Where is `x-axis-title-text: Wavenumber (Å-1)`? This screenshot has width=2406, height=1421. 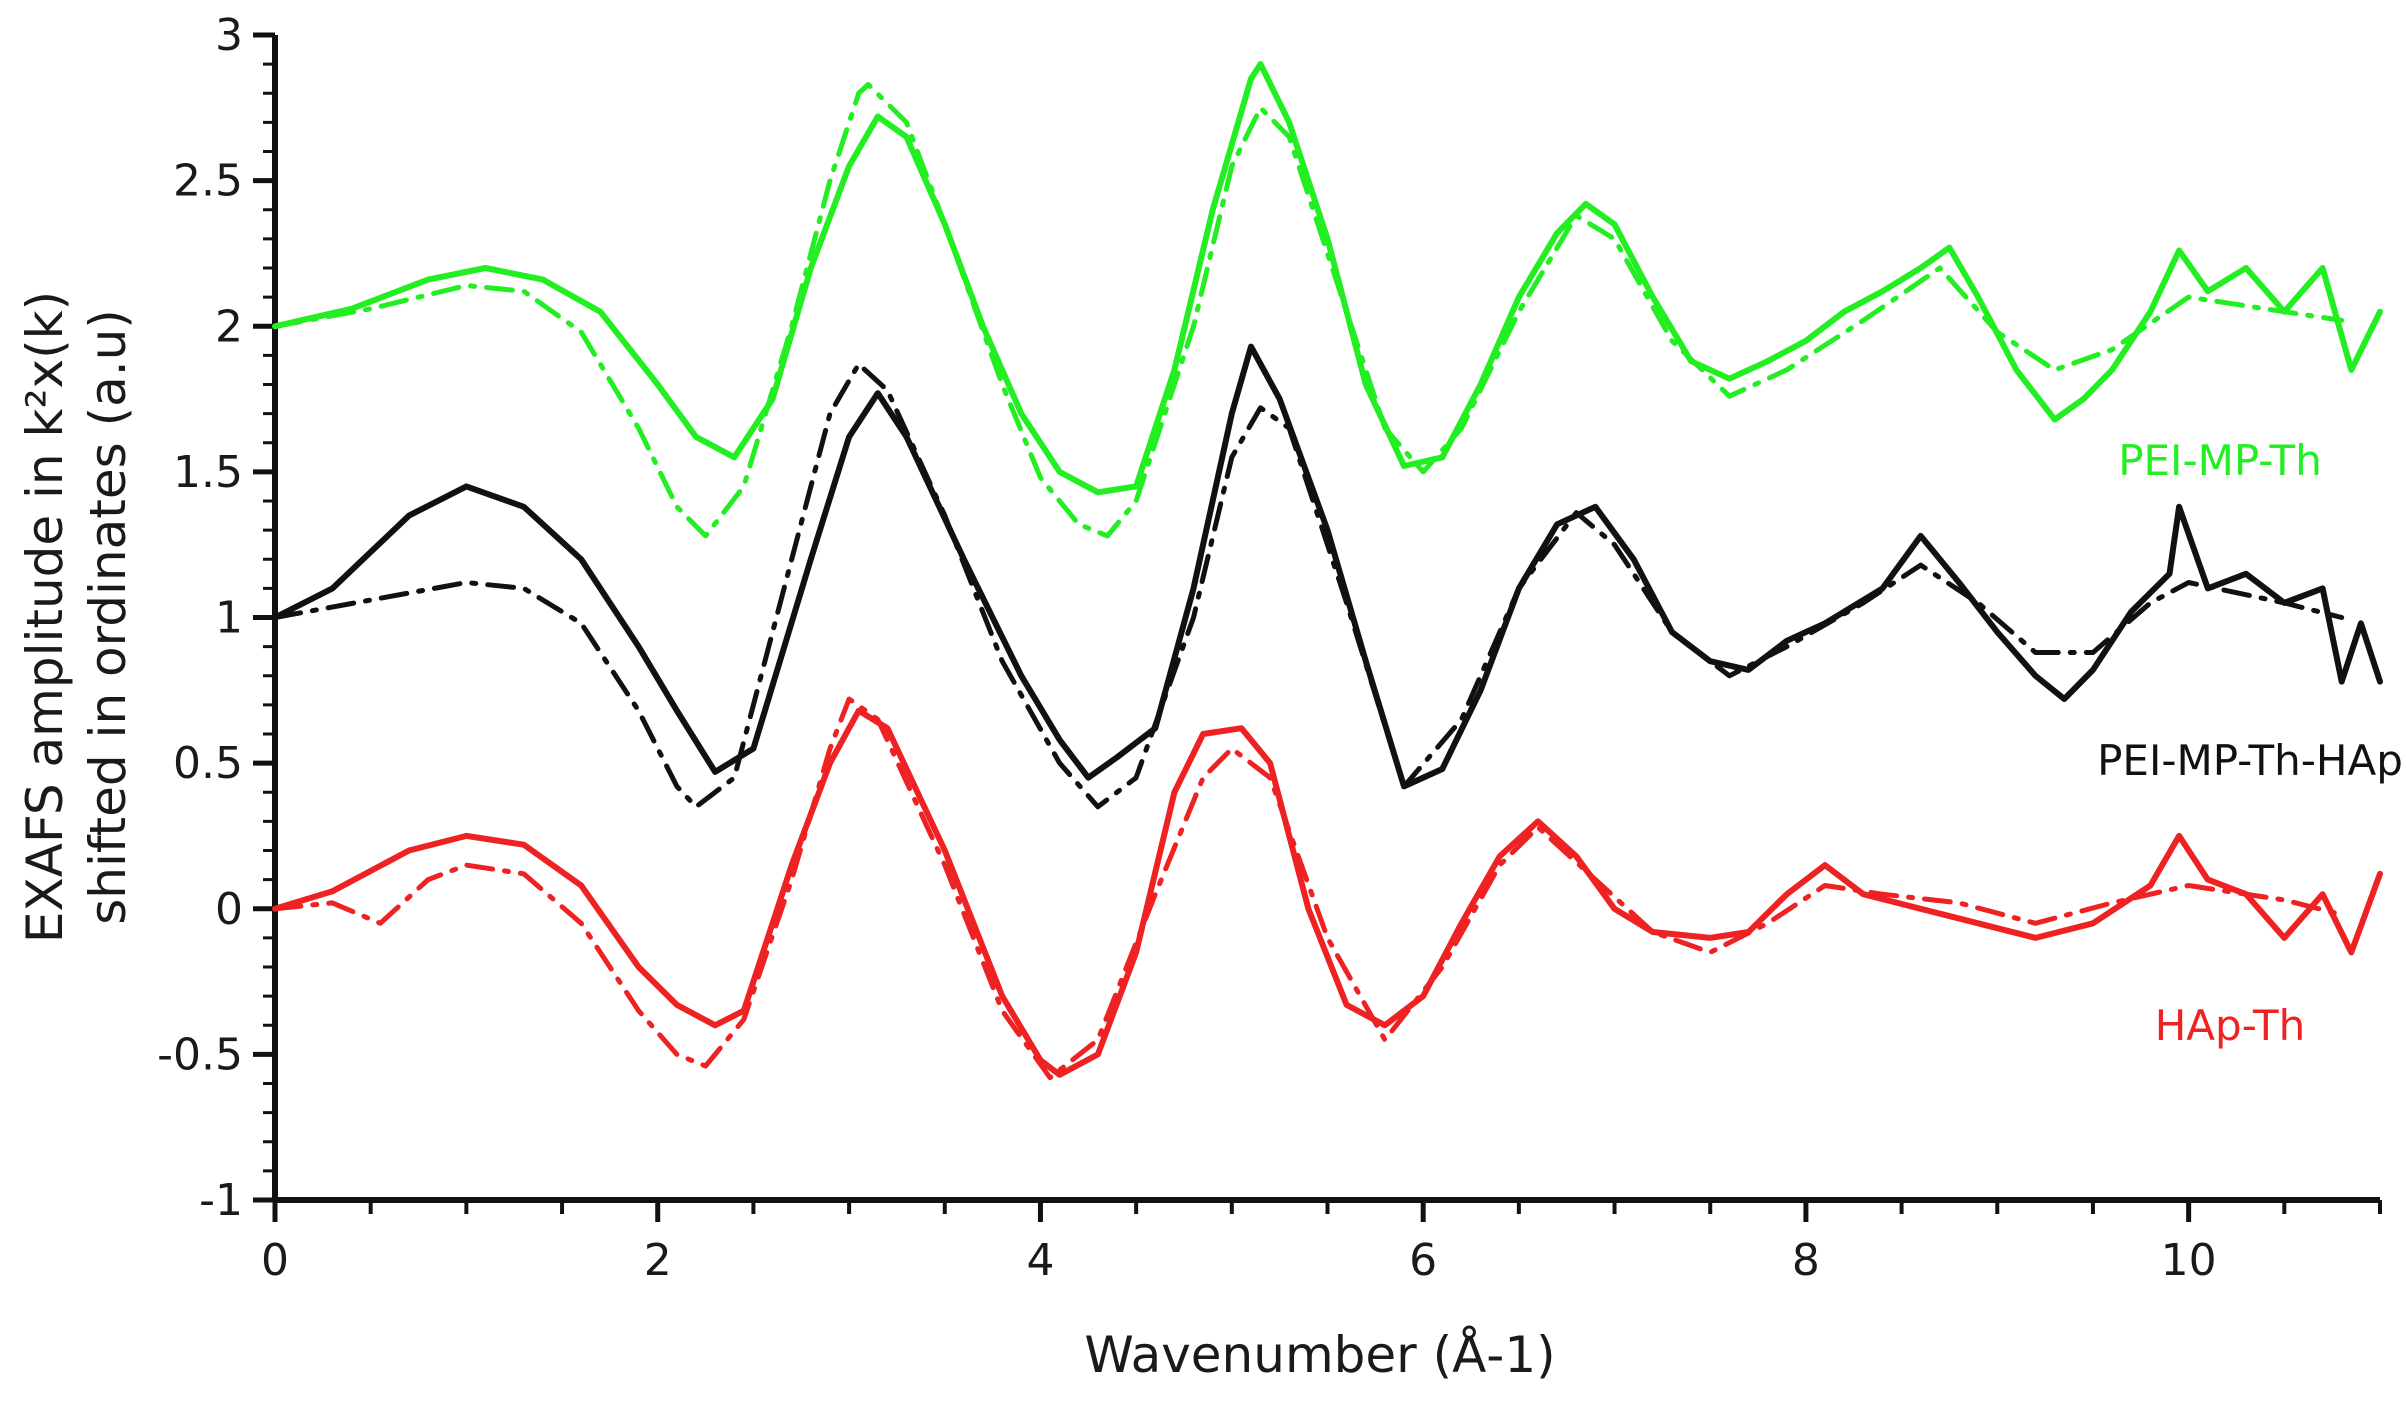
x-axis-title-text: Wavenumber (Å-1) is located at coordinates (1319, 1355).